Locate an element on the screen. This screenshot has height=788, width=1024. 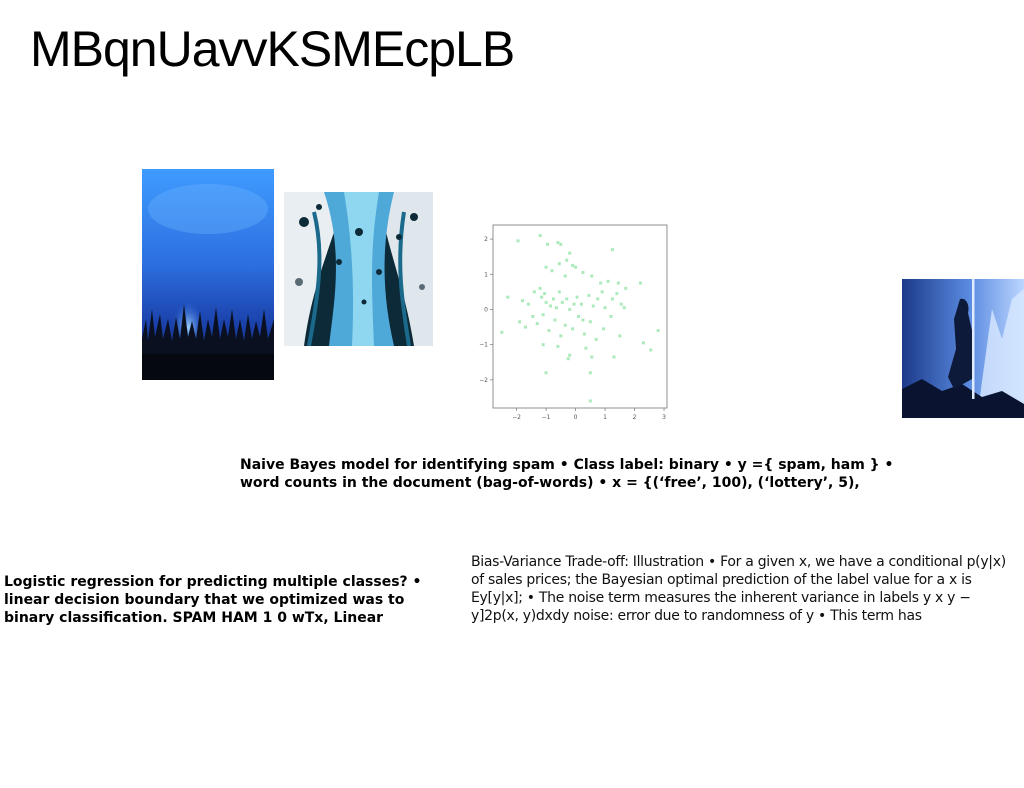
y-tick-label: 1 is located at coordinates (486, 274).